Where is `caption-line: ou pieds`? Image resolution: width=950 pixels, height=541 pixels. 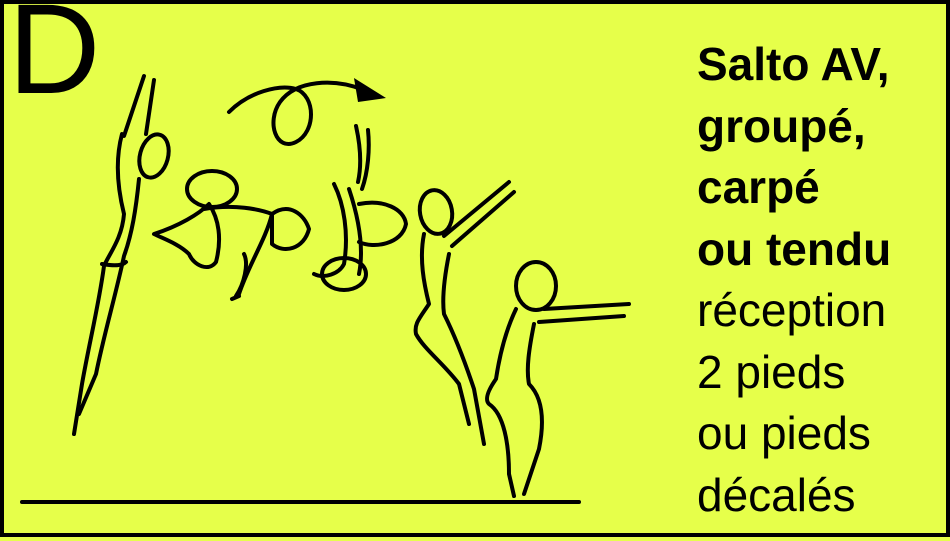 caption-line: ou pieds is located at coordinates (784, 433).